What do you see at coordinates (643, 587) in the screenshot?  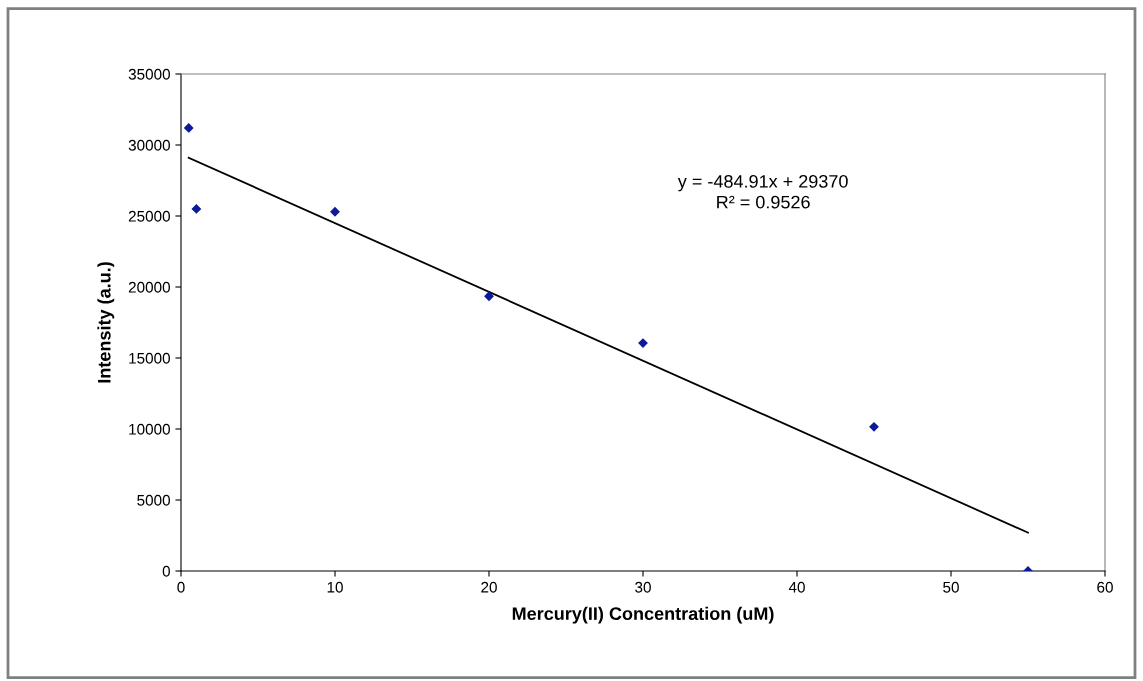 I see `x-tick-label: 30` at bounding box center [643, 587].